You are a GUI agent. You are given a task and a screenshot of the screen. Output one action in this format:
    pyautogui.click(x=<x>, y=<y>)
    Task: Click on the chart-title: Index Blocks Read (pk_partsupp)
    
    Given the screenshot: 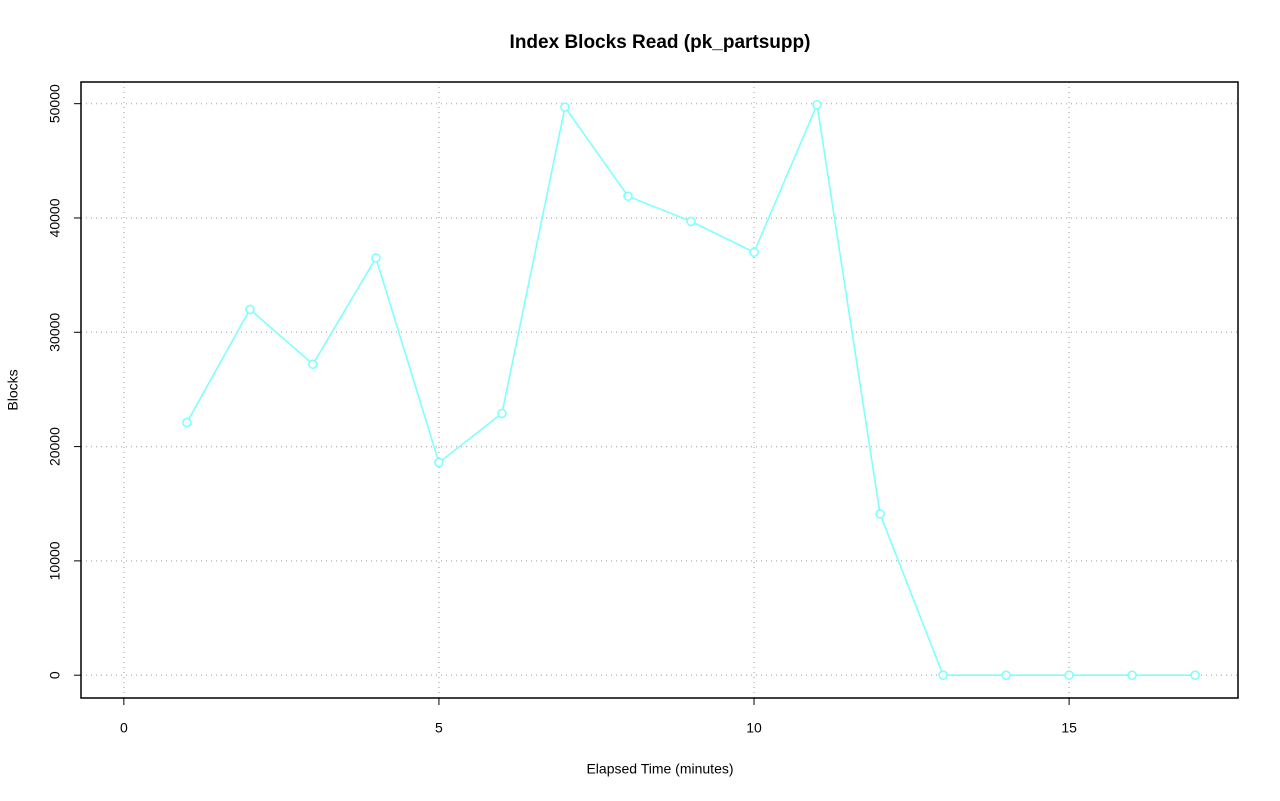 What is the action you would take?
    pyautogui.click(x=660, y=42)
    